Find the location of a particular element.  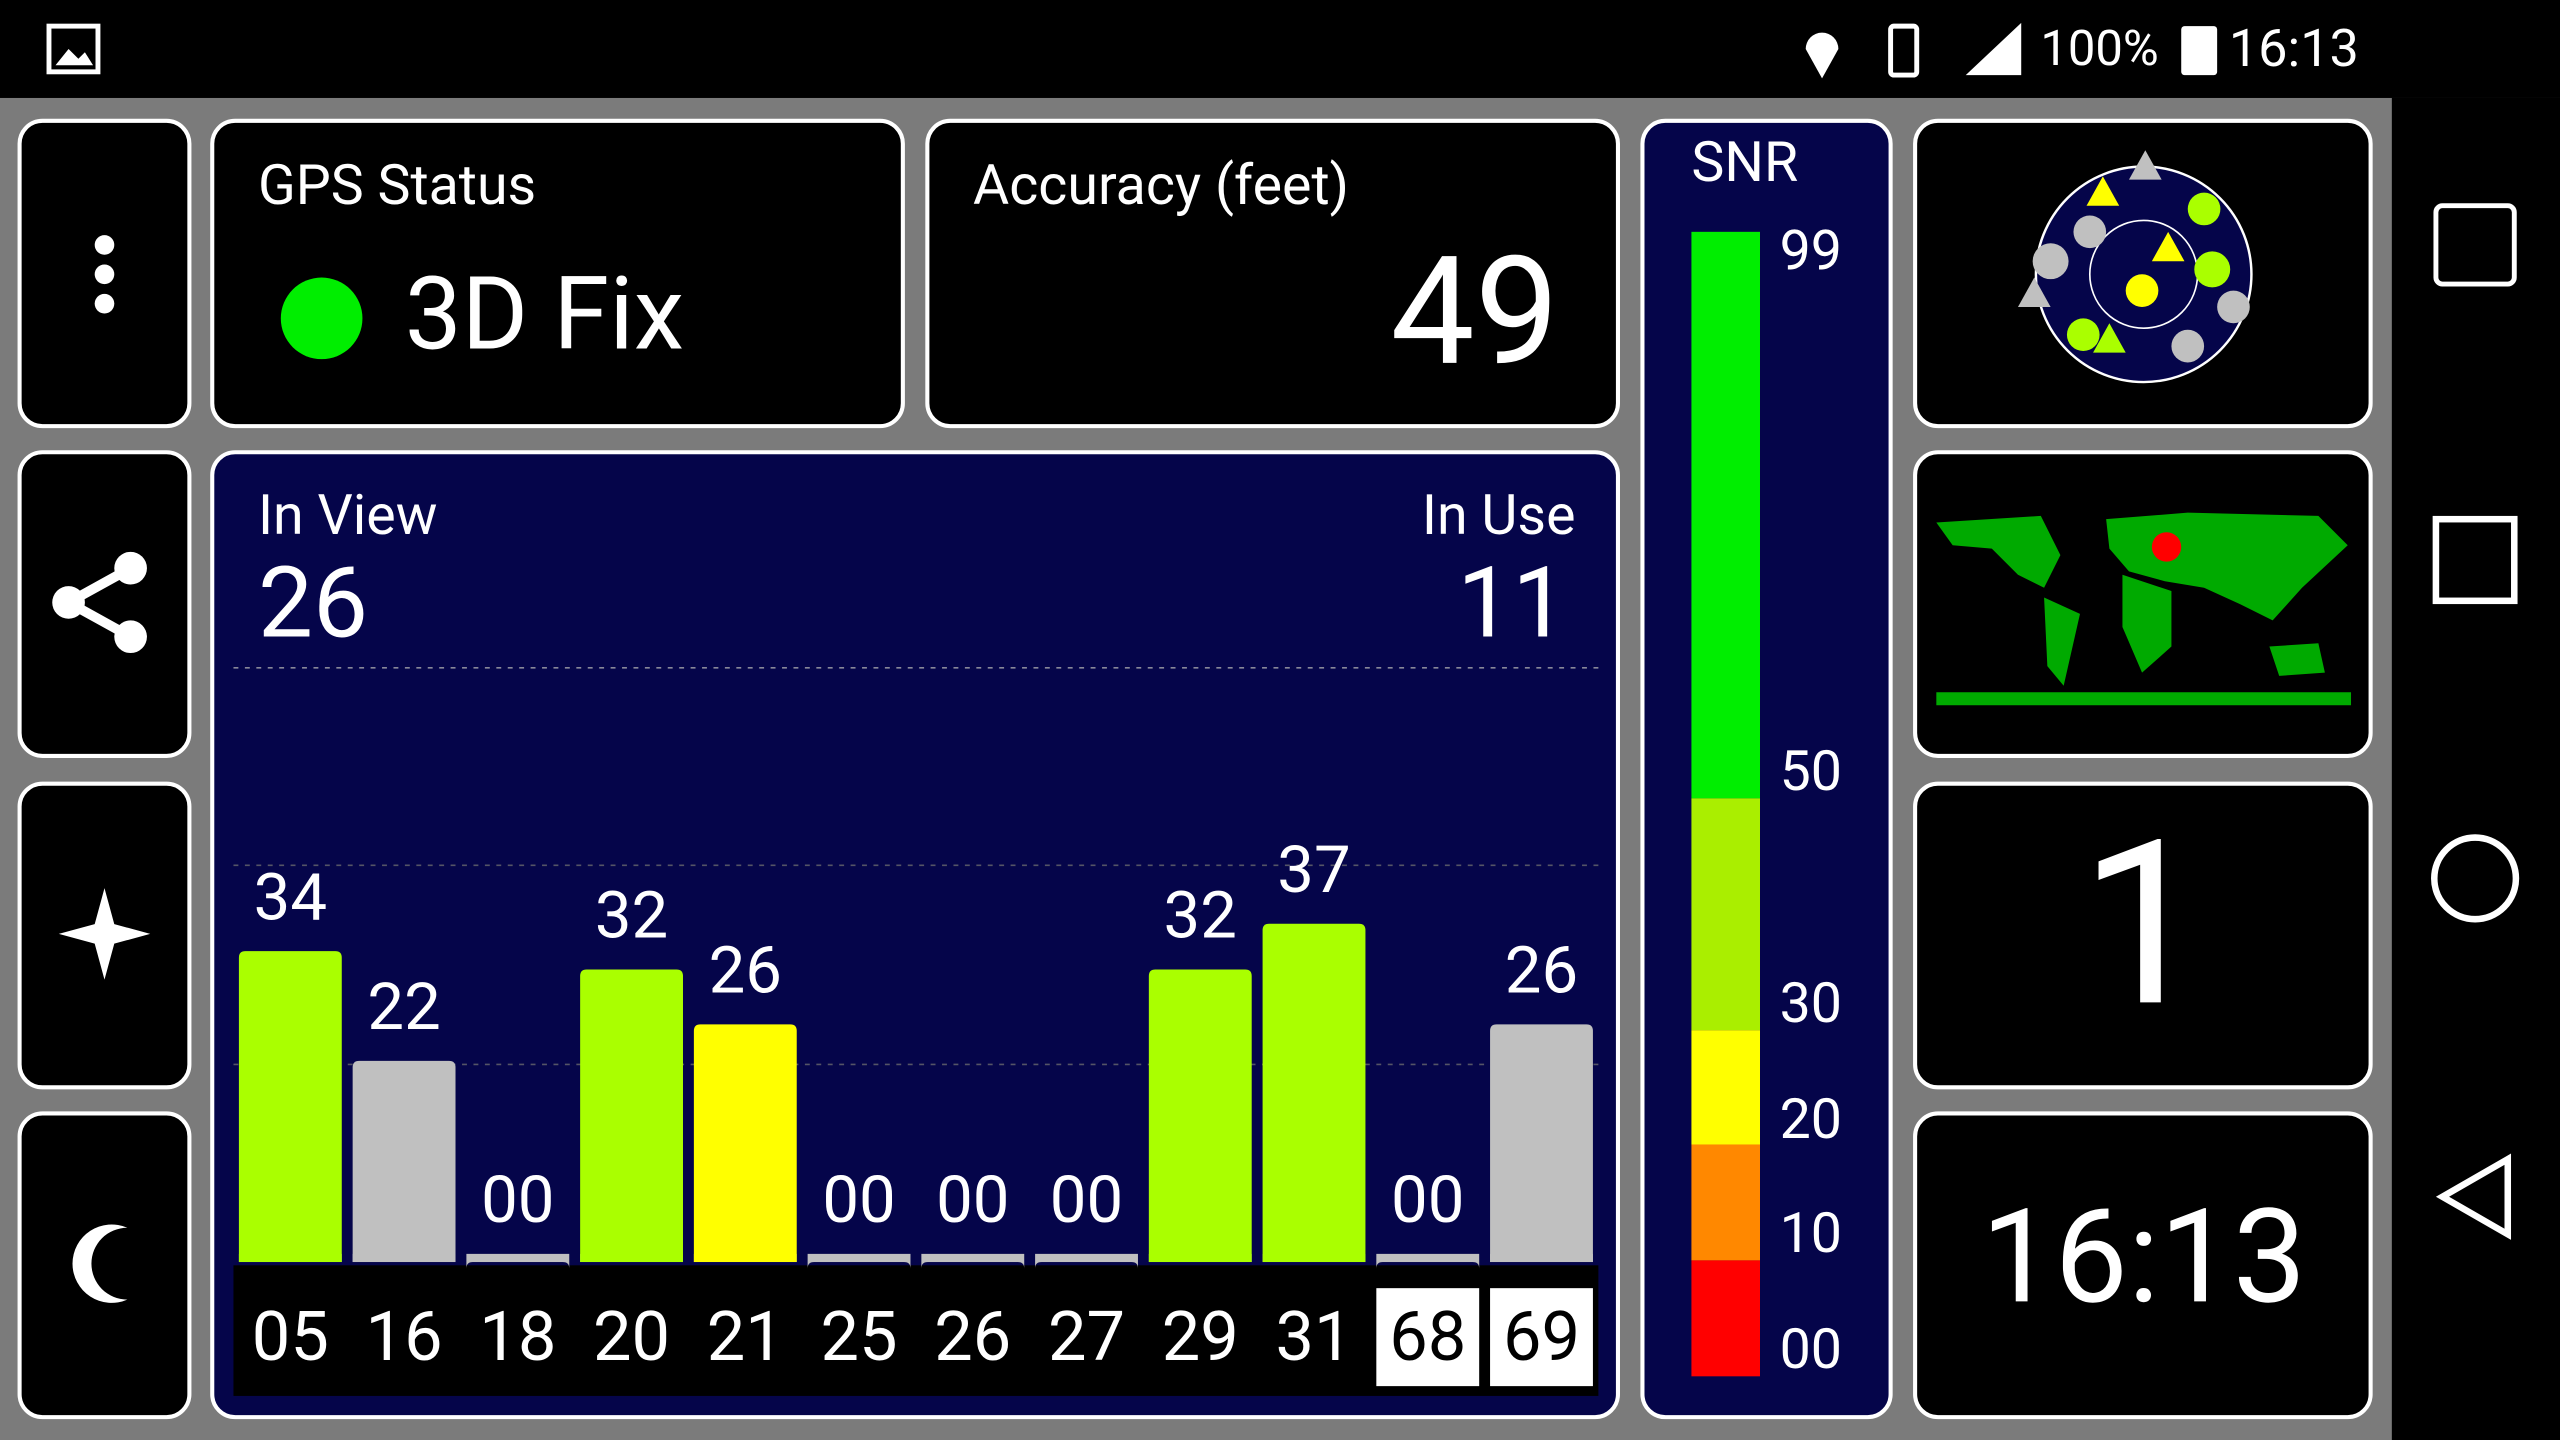

prn-label: 05 is located at coordinates (290, 1336).